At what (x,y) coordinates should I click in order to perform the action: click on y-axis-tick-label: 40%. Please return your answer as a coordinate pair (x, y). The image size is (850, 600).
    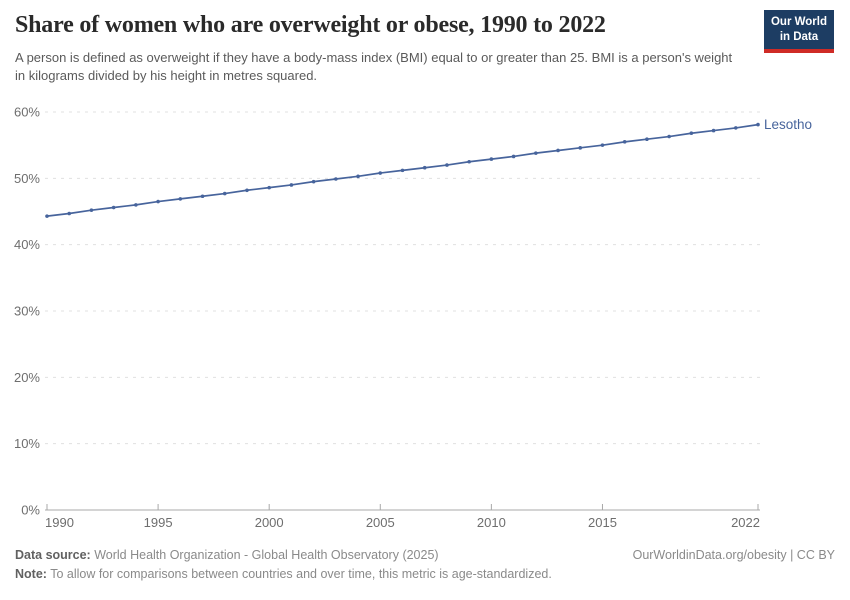
    Looking at the image, I should click on (27, 244).